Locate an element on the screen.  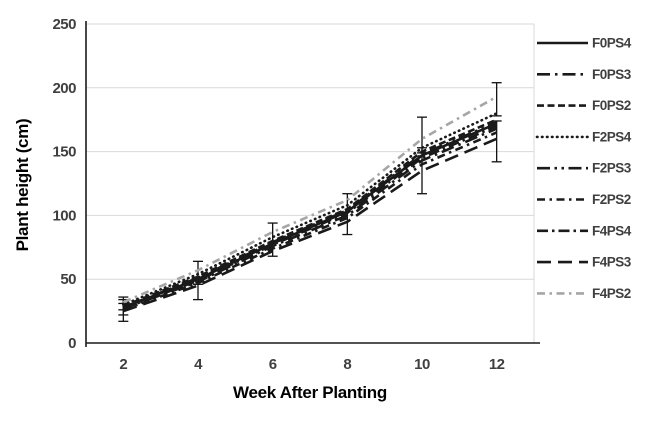
y-tick-label: 0 is located at coordinates (72, 343).